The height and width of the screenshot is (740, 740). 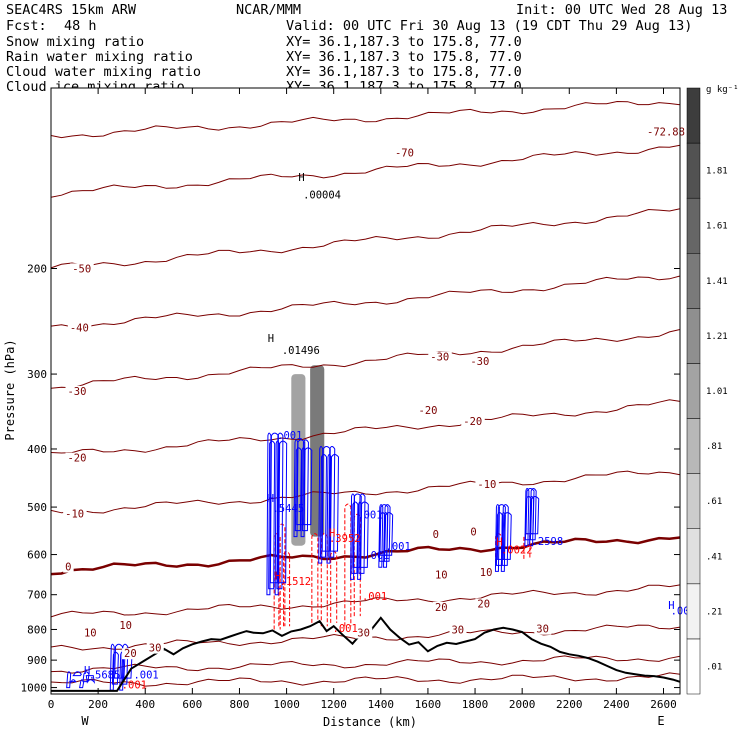 I want to click on y-tick-label: 300, so click(x=37, y=374).